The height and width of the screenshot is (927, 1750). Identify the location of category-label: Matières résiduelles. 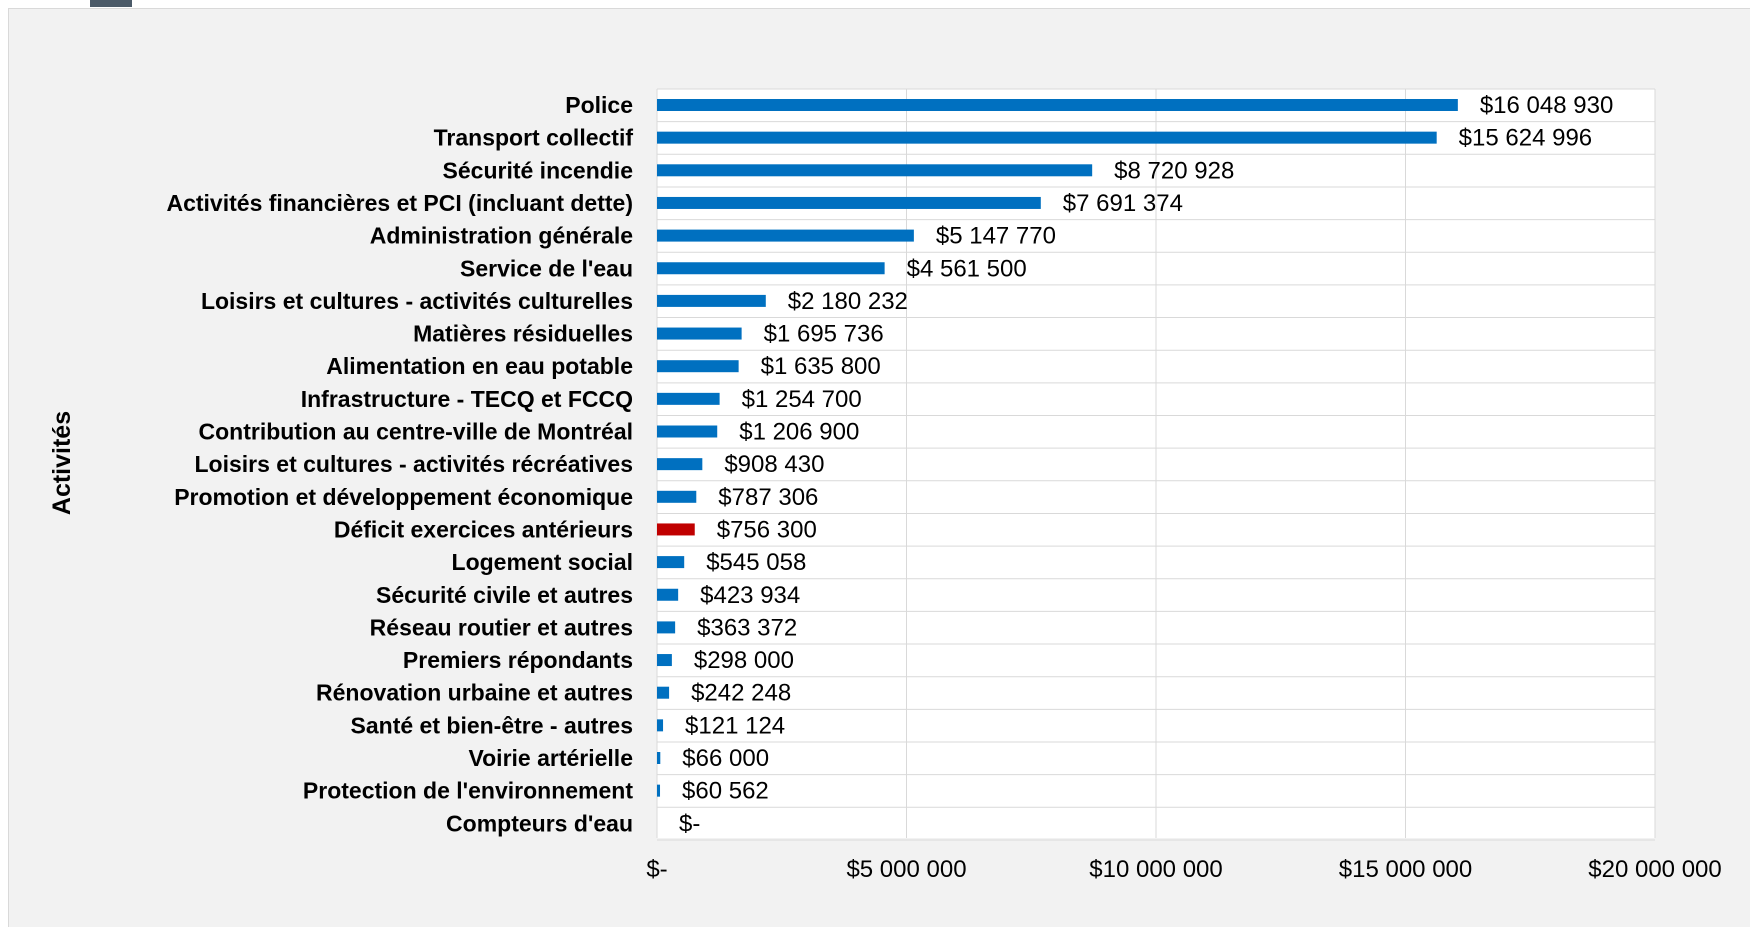
(523, 334).